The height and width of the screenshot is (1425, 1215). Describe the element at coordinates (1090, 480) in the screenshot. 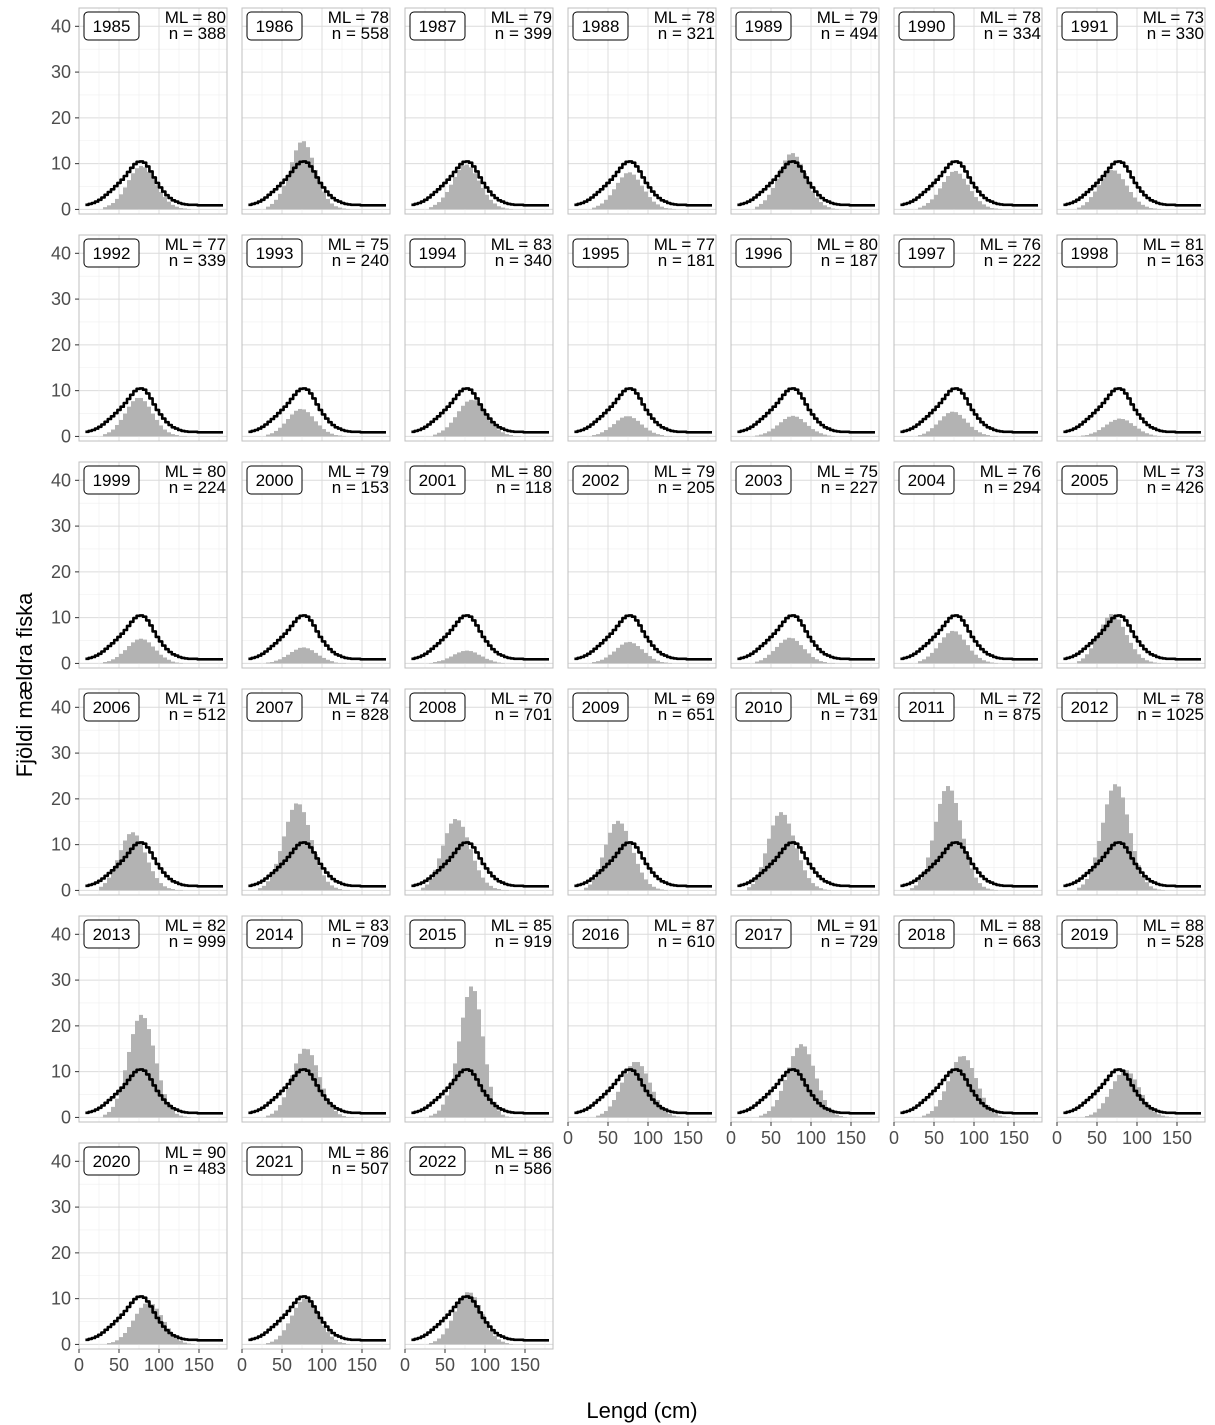

I see `year-label: 2005` at that location.